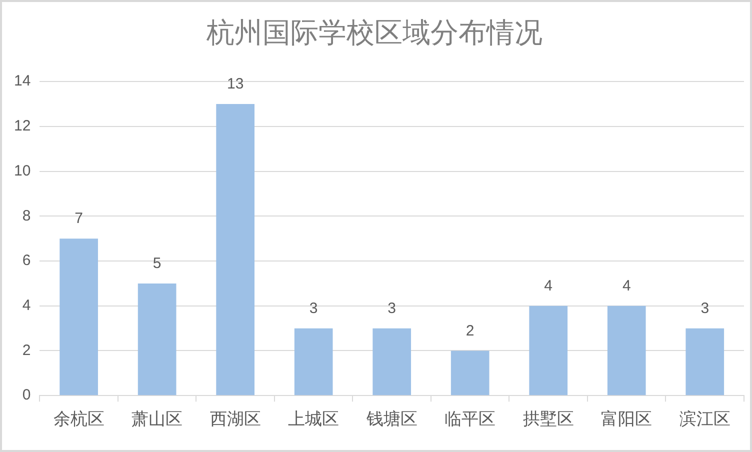 The height and width of the screenshot is (452, 752). What do you see at coordinates (26, 305) in the screenshot?
I see `y-tick-label: 4` at bounding box center [26, 305].